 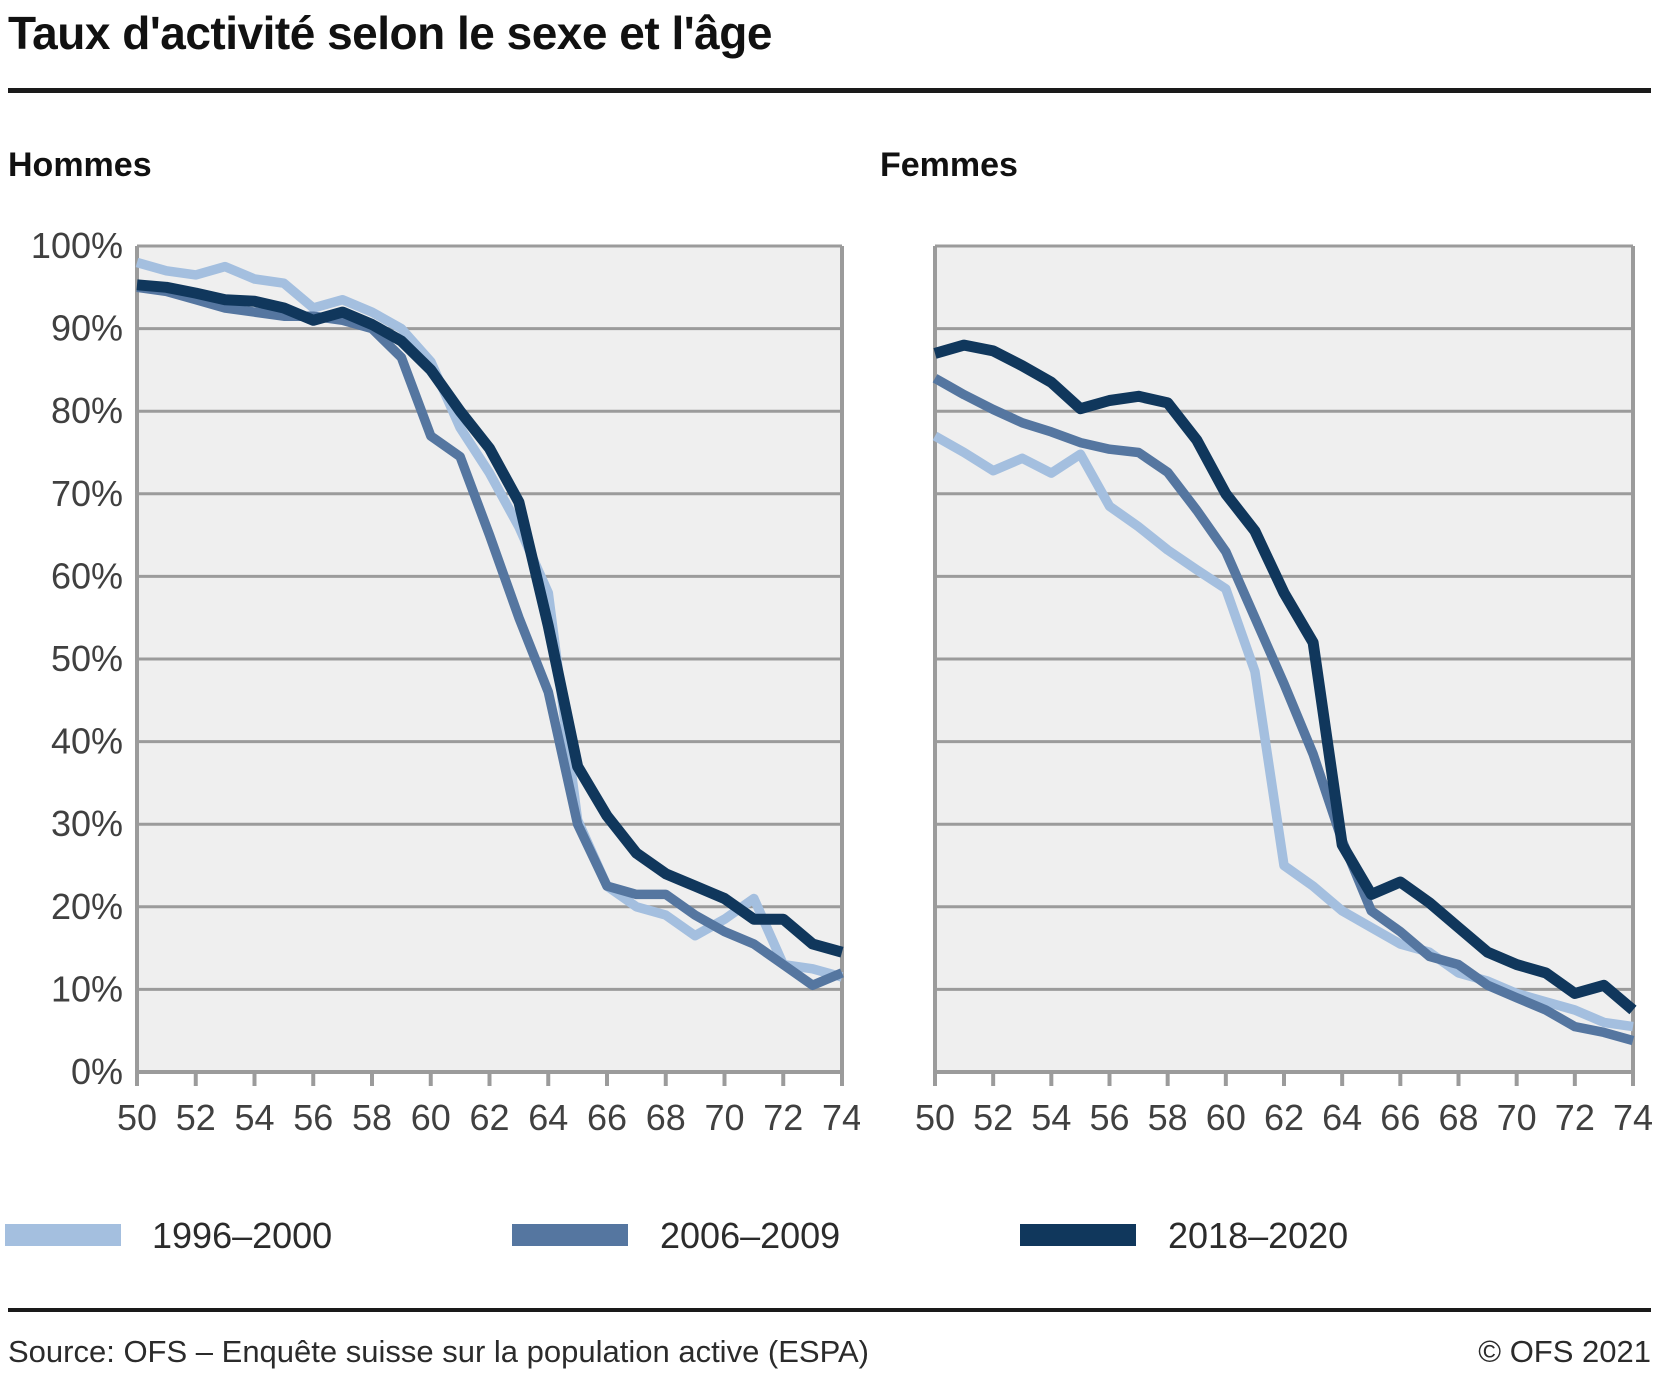 I want to click on y-tick-label: 0%, so click(x=97, y=1071).